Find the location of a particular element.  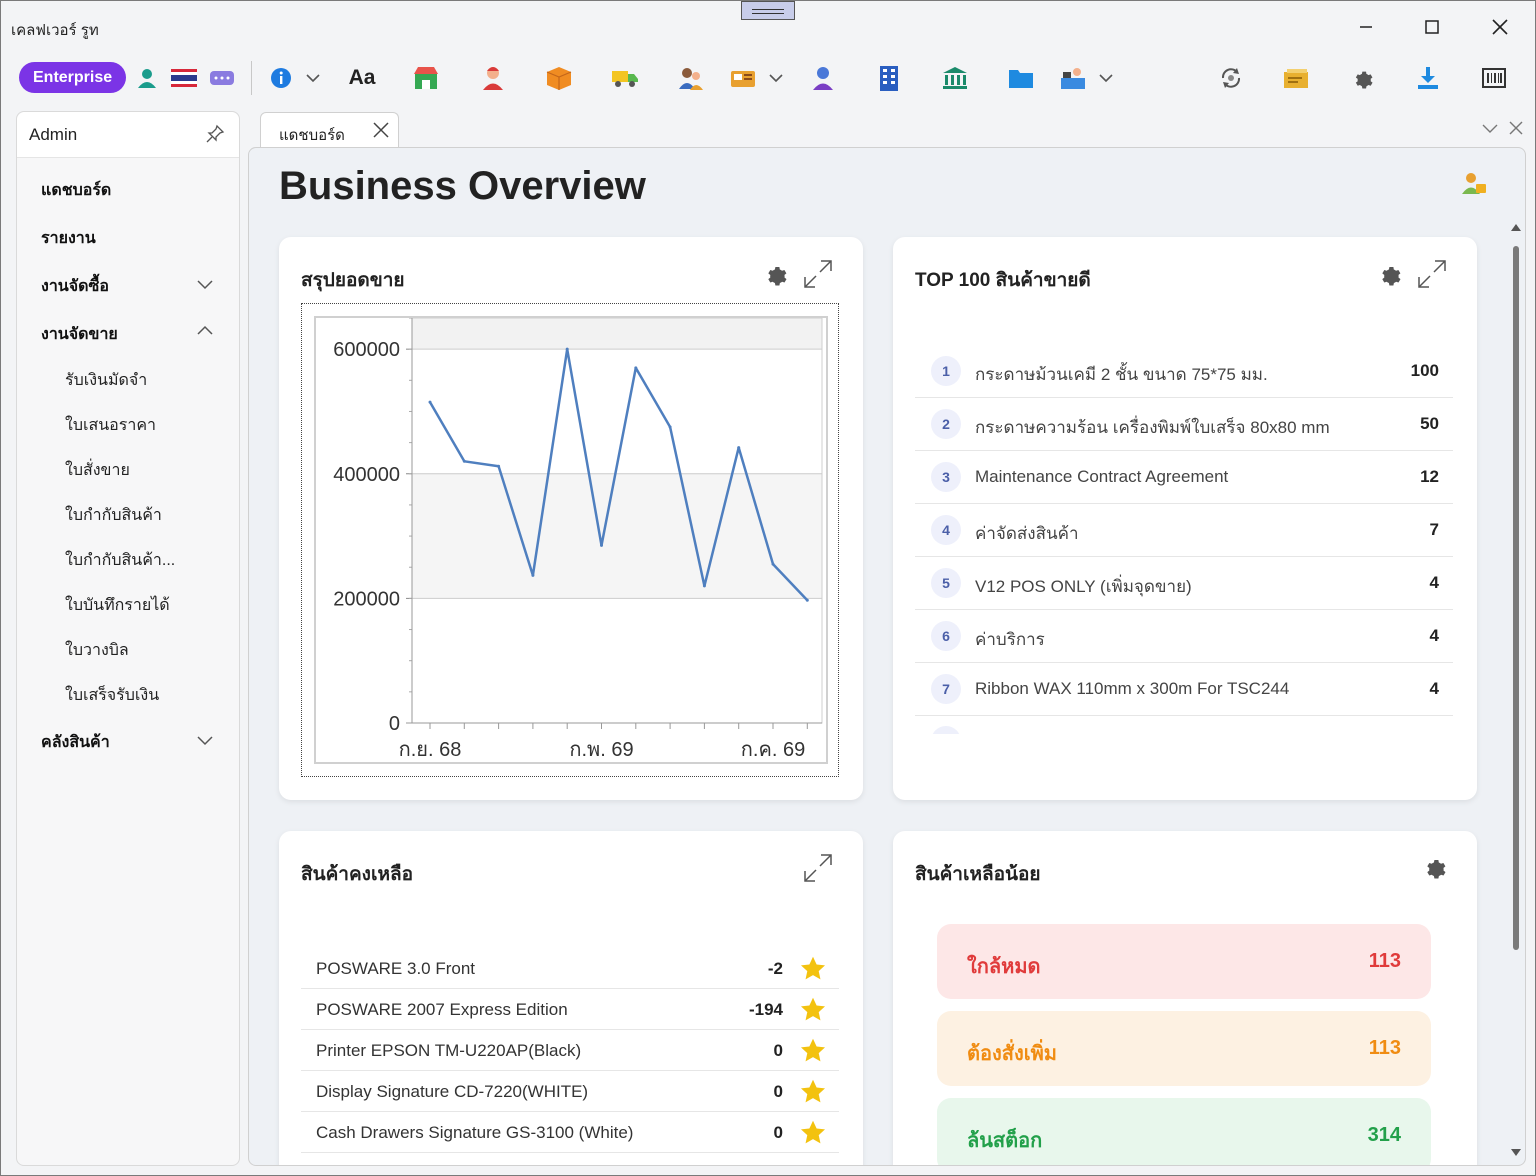

sidebar-item-reports: รายงาน is located at coordinates (68, 238).